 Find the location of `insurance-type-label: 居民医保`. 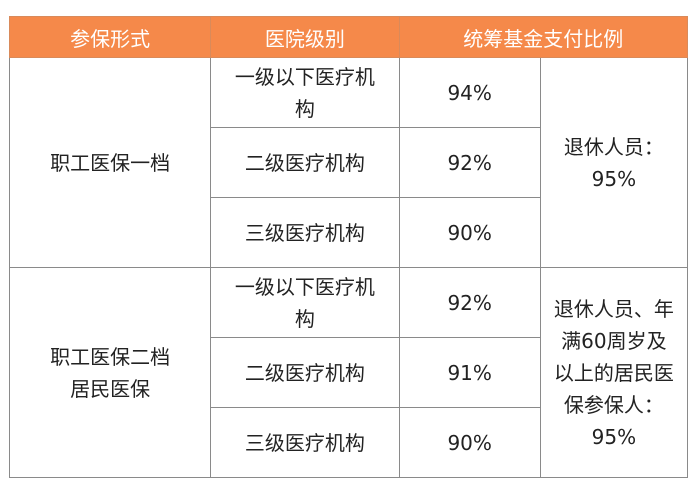

insurance-type-label: 居民医保 is located at coordinates (110, 388).